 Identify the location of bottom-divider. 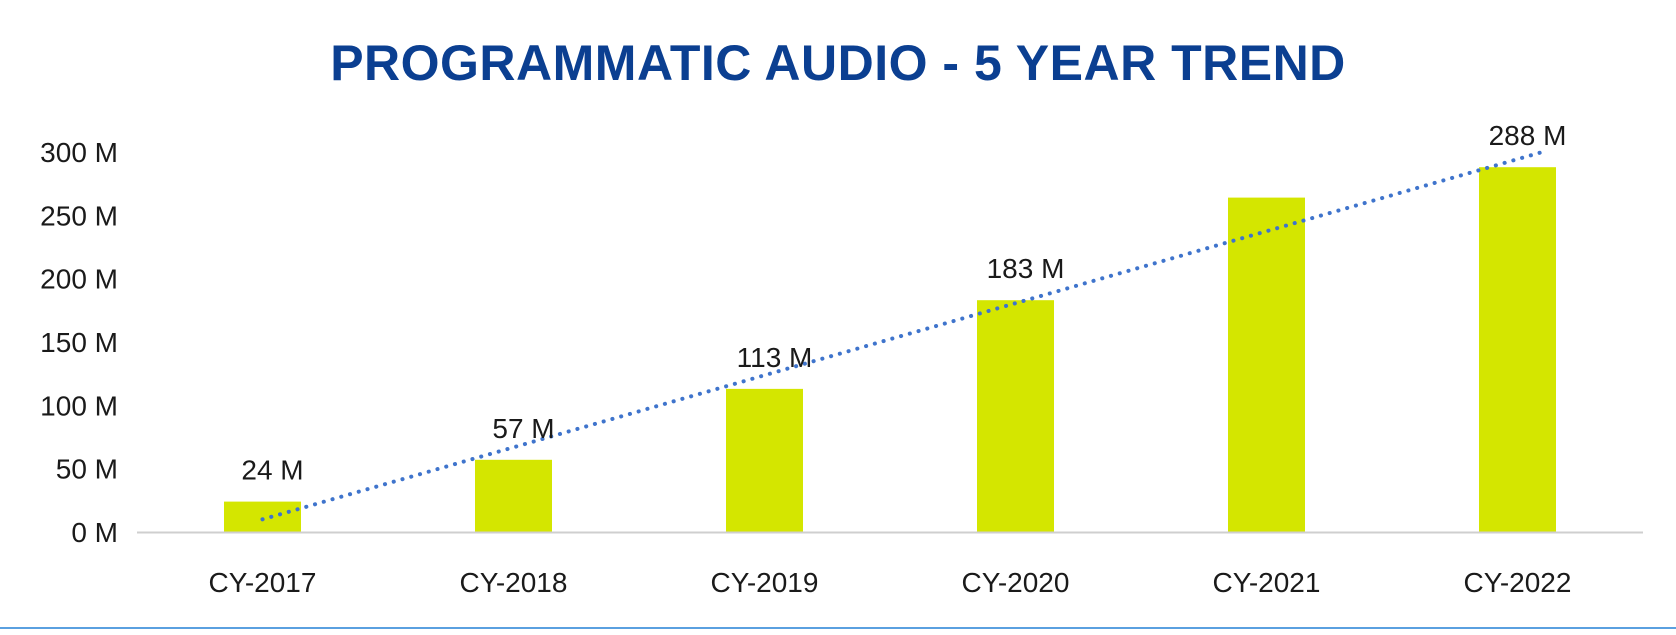
(838, 628).